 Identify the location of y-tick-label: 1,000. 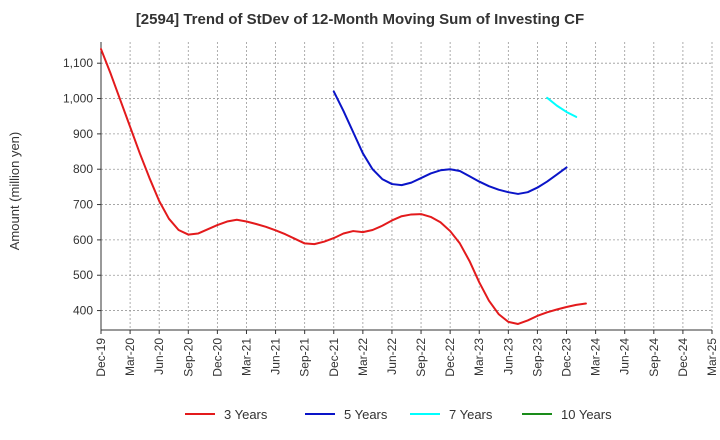
(78, 99).